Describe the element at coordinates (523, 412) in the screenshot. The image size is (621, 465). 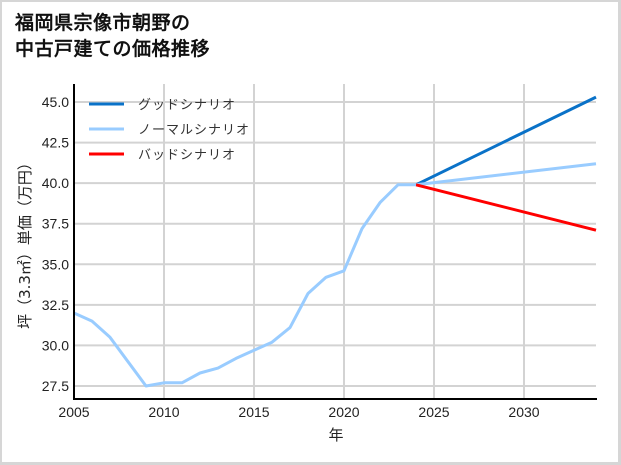
I see `x-tick-label: 2030` at that location.